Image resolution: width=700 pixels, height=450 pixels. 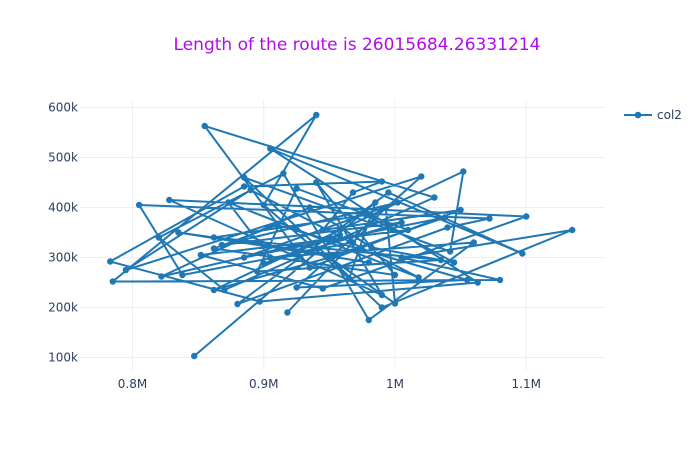 What do you see at coordinates (63, 108) in the screenshot?
I see `y-tick-label-5: 600k` at bounding box center [63, 108].